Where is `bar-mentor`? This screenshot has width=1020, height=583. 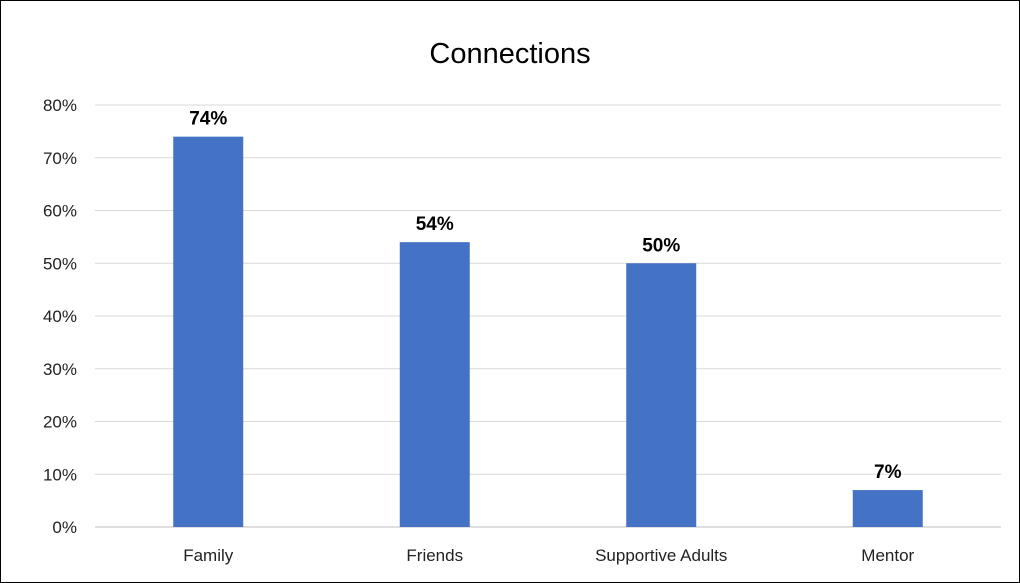
bar-mentor is located at coordinates (887, 508).